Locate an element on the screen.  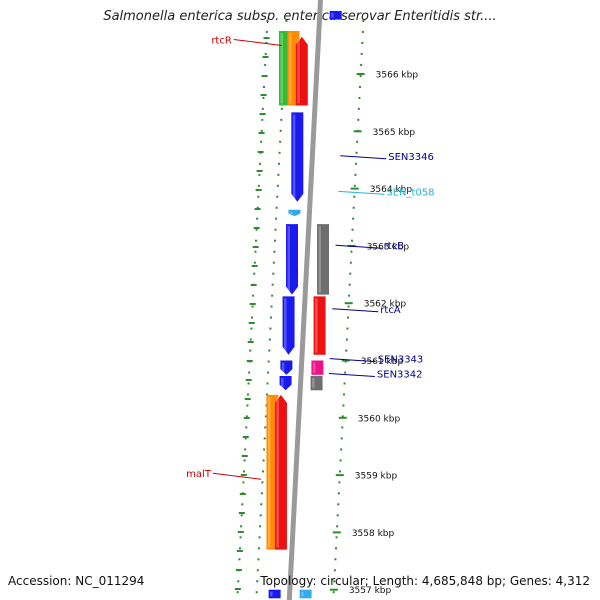
feature-SEN3343-magenta is located at coordinates (317, 367).